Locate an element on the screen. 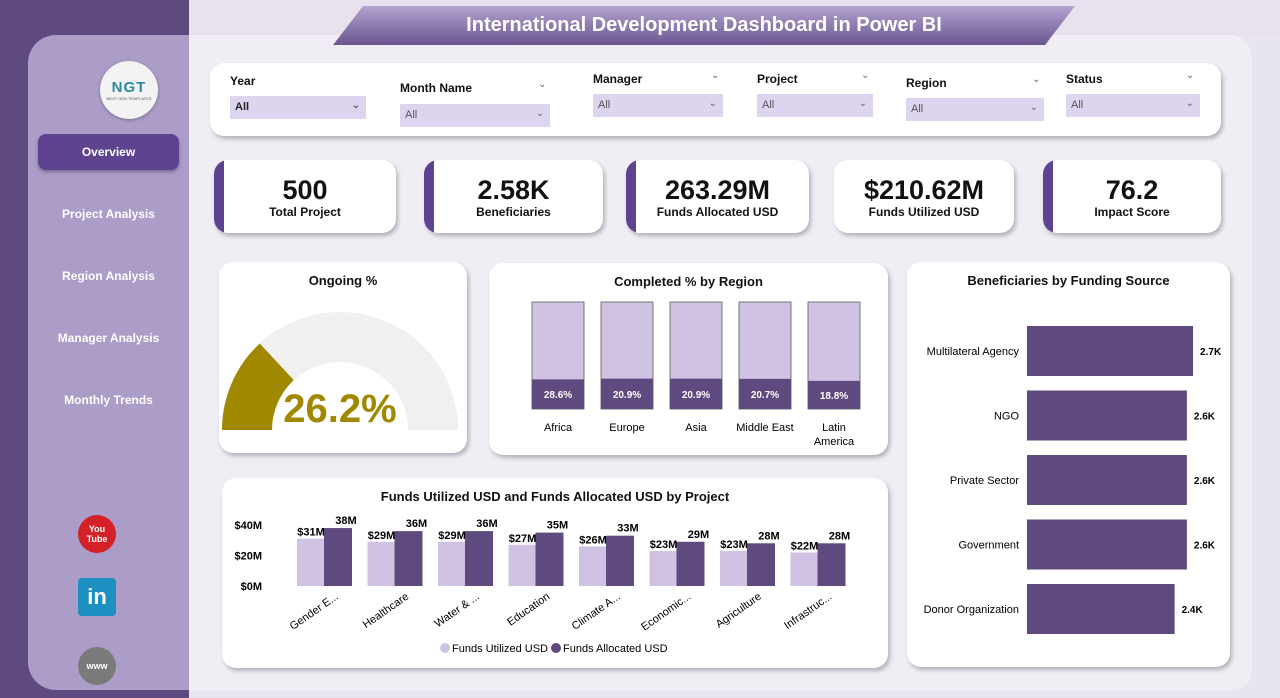 The image size is (1280, 698). nav-monthly-trends: Monthly Trends is located at coordinates (108, 400).